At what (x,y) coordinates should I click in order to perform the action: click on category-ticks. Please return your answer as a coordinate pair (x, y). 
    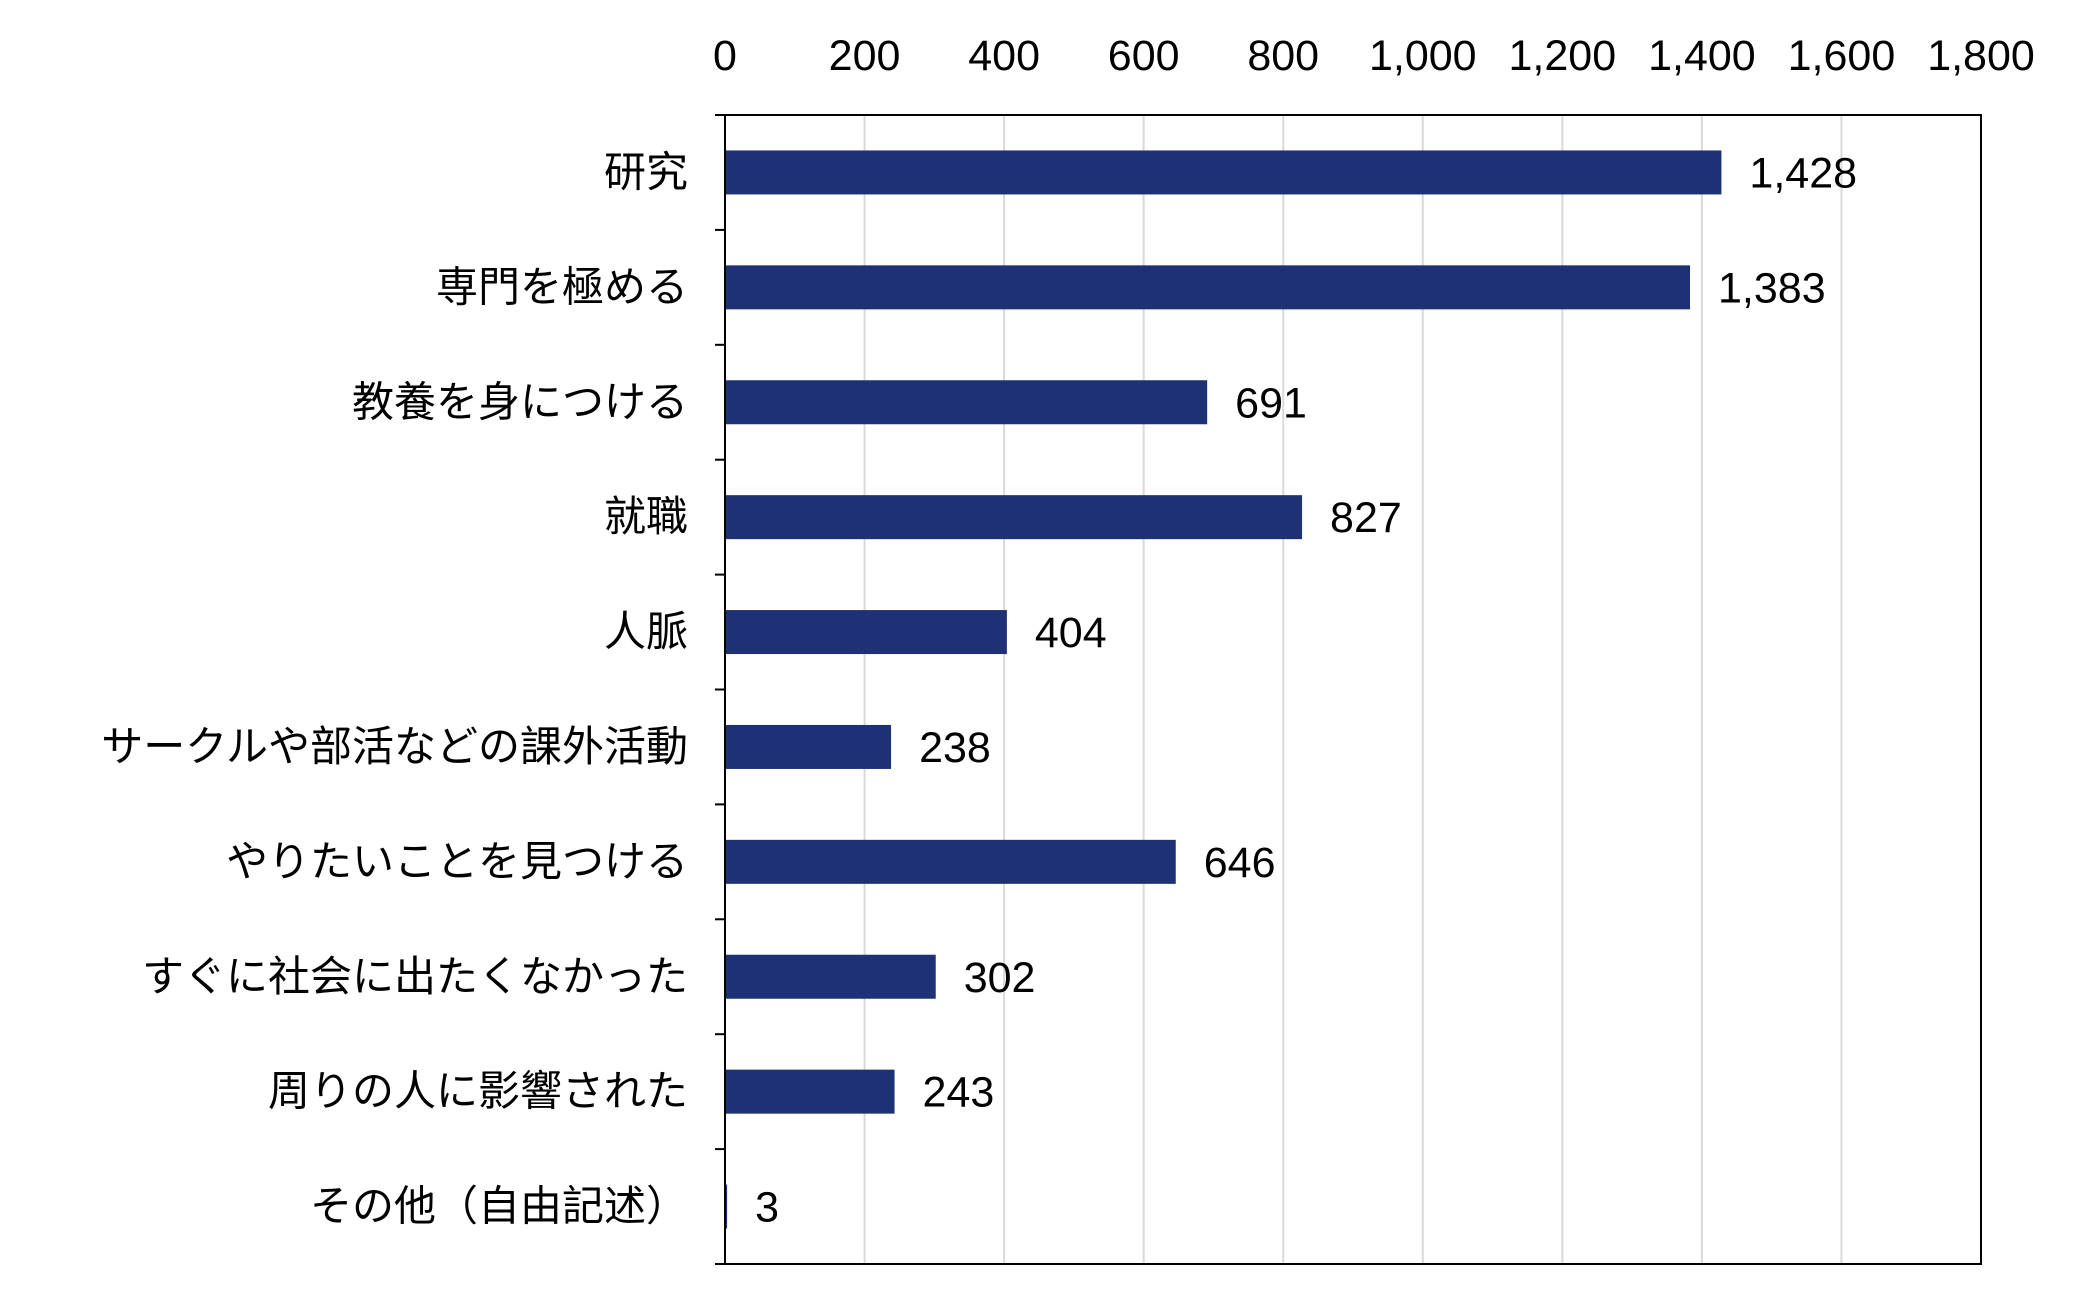
    Looking at the image, I should click on (720, 689).